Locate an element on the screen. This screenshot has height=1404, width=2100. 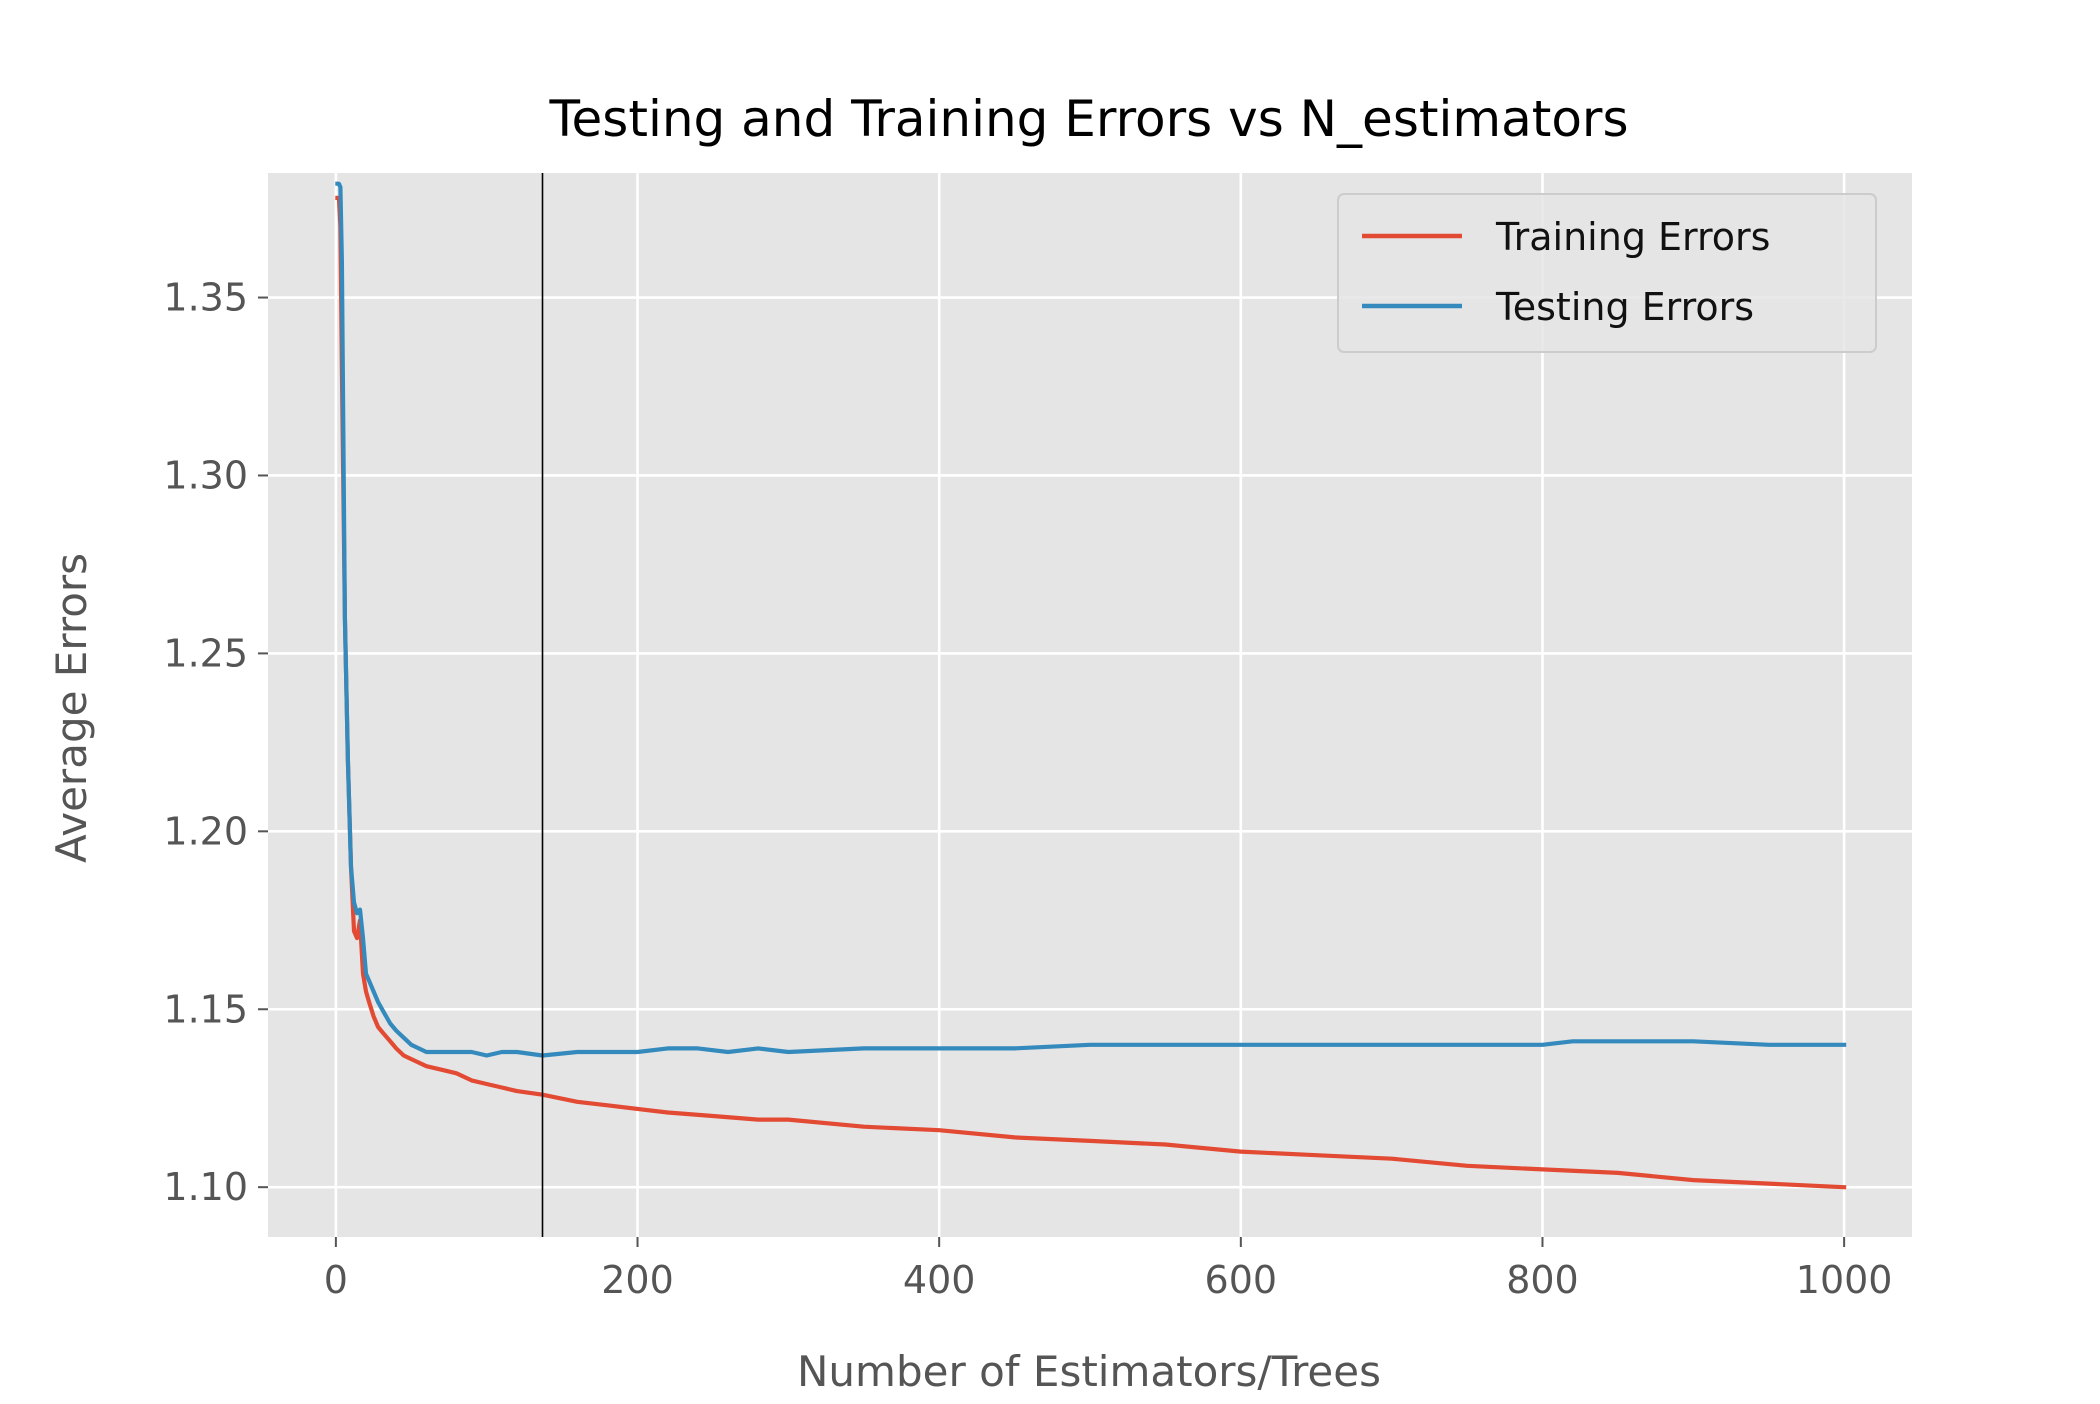
x-tick-label: 600 is located at coordinates (1241, 1280).